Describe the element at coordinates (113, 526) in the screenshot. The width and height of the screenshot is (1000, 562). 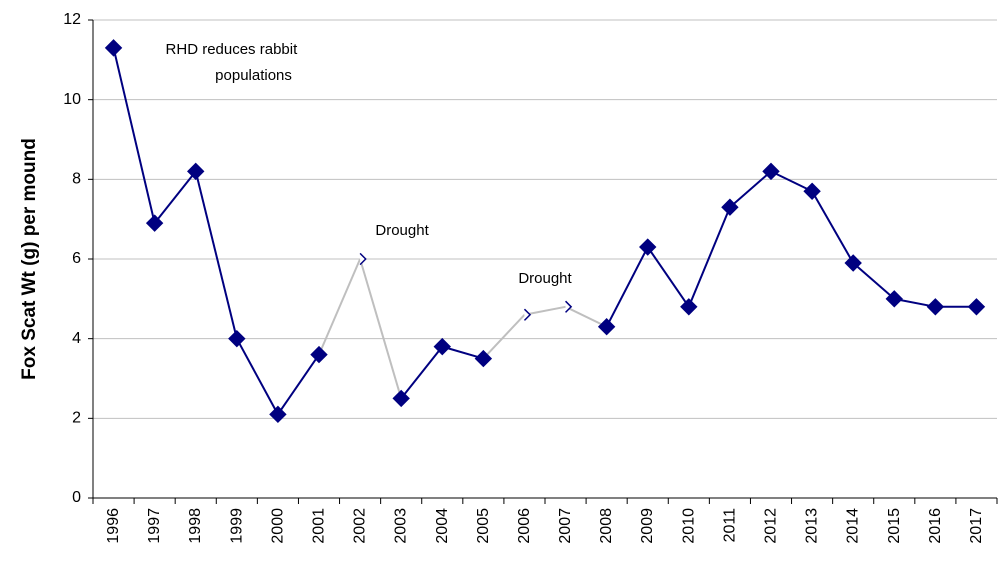
I see `x-tick-label: 1996` at that location.